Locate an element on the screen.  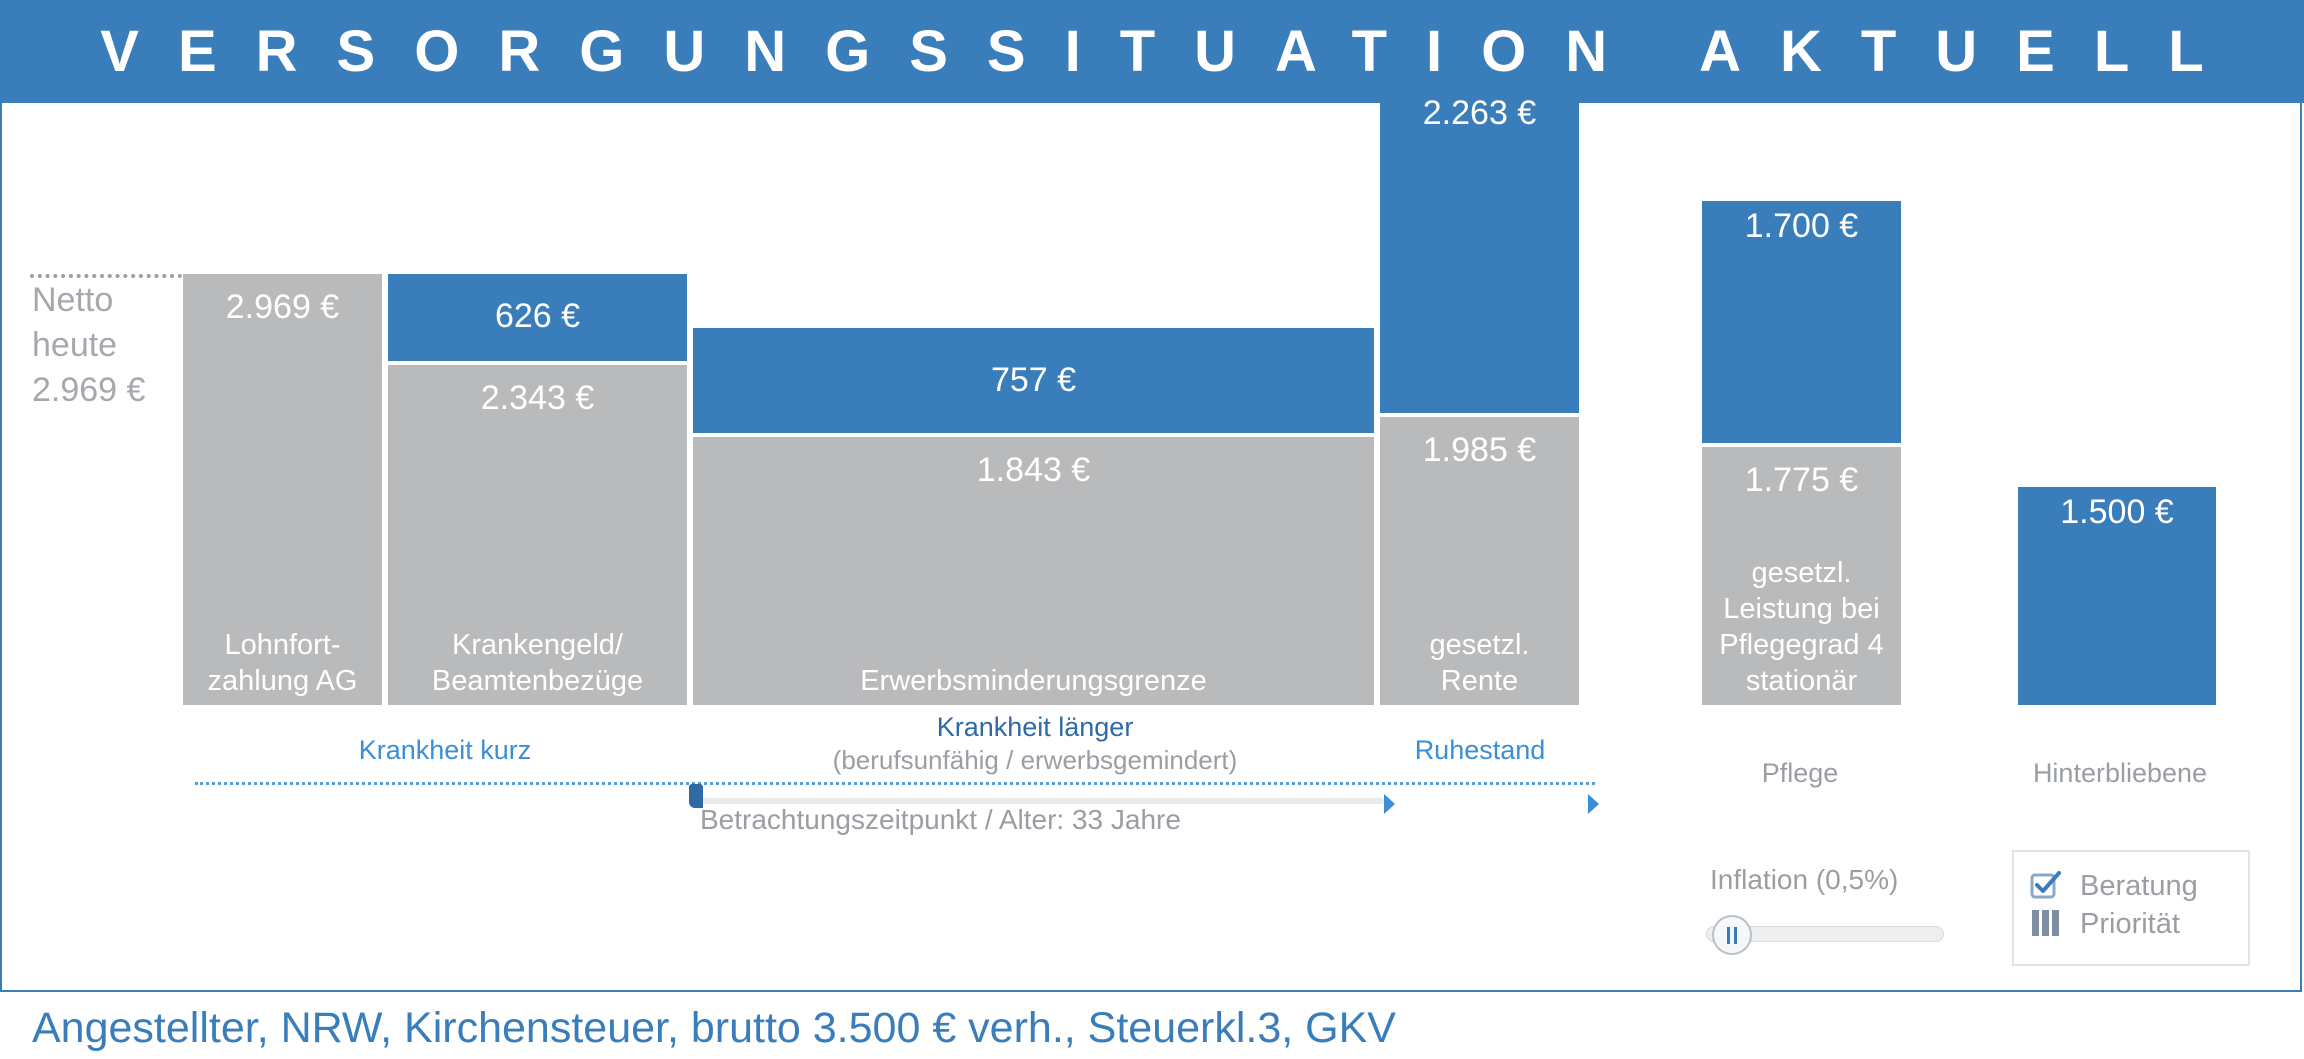
bar-gray-lohnfortzahlung-ag: 2.969 € Lohnfort-zahlung AG is located at coordinates (282, 489).